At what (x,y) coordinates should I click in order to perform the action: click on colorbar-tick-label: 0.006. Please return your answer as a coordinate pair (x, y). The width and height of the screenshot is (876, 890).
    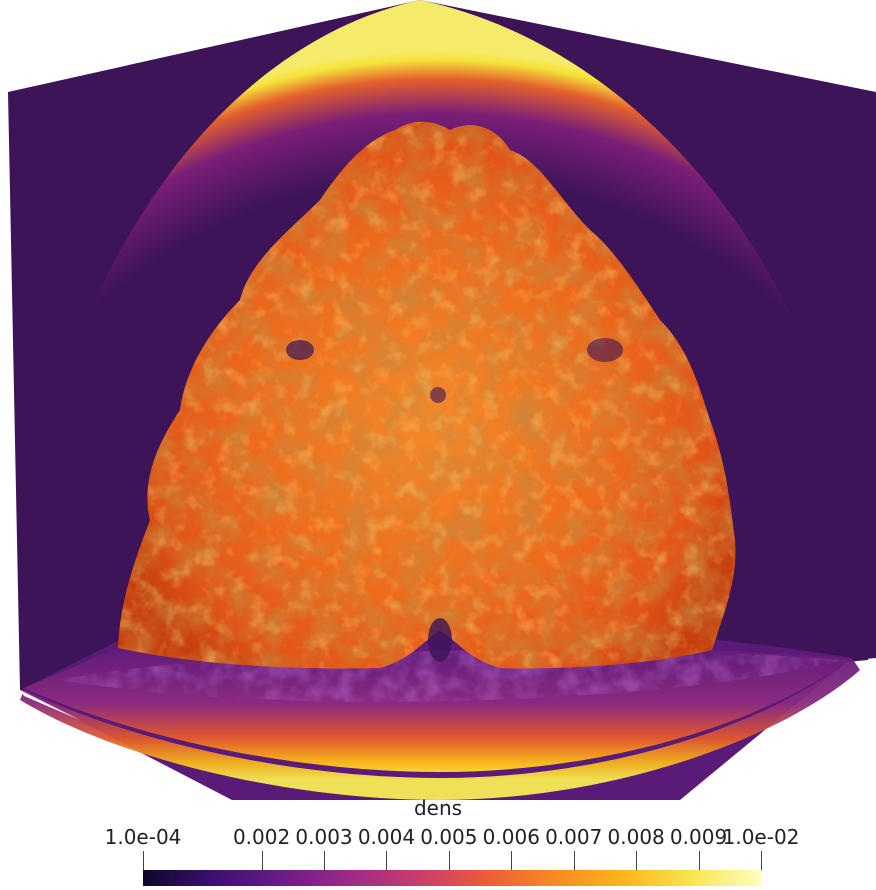
    Looking at the image, I should click on (511, 837).